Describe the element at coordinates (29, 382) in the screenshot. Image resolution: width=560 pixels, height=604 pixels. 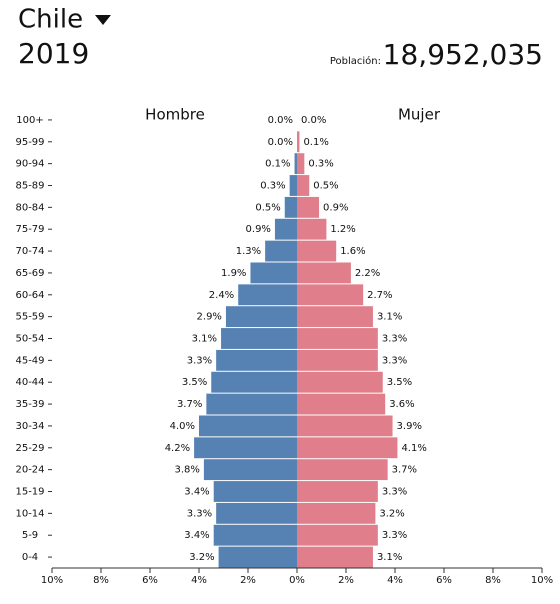
I see `y-tick-label: 40-44` at that location.